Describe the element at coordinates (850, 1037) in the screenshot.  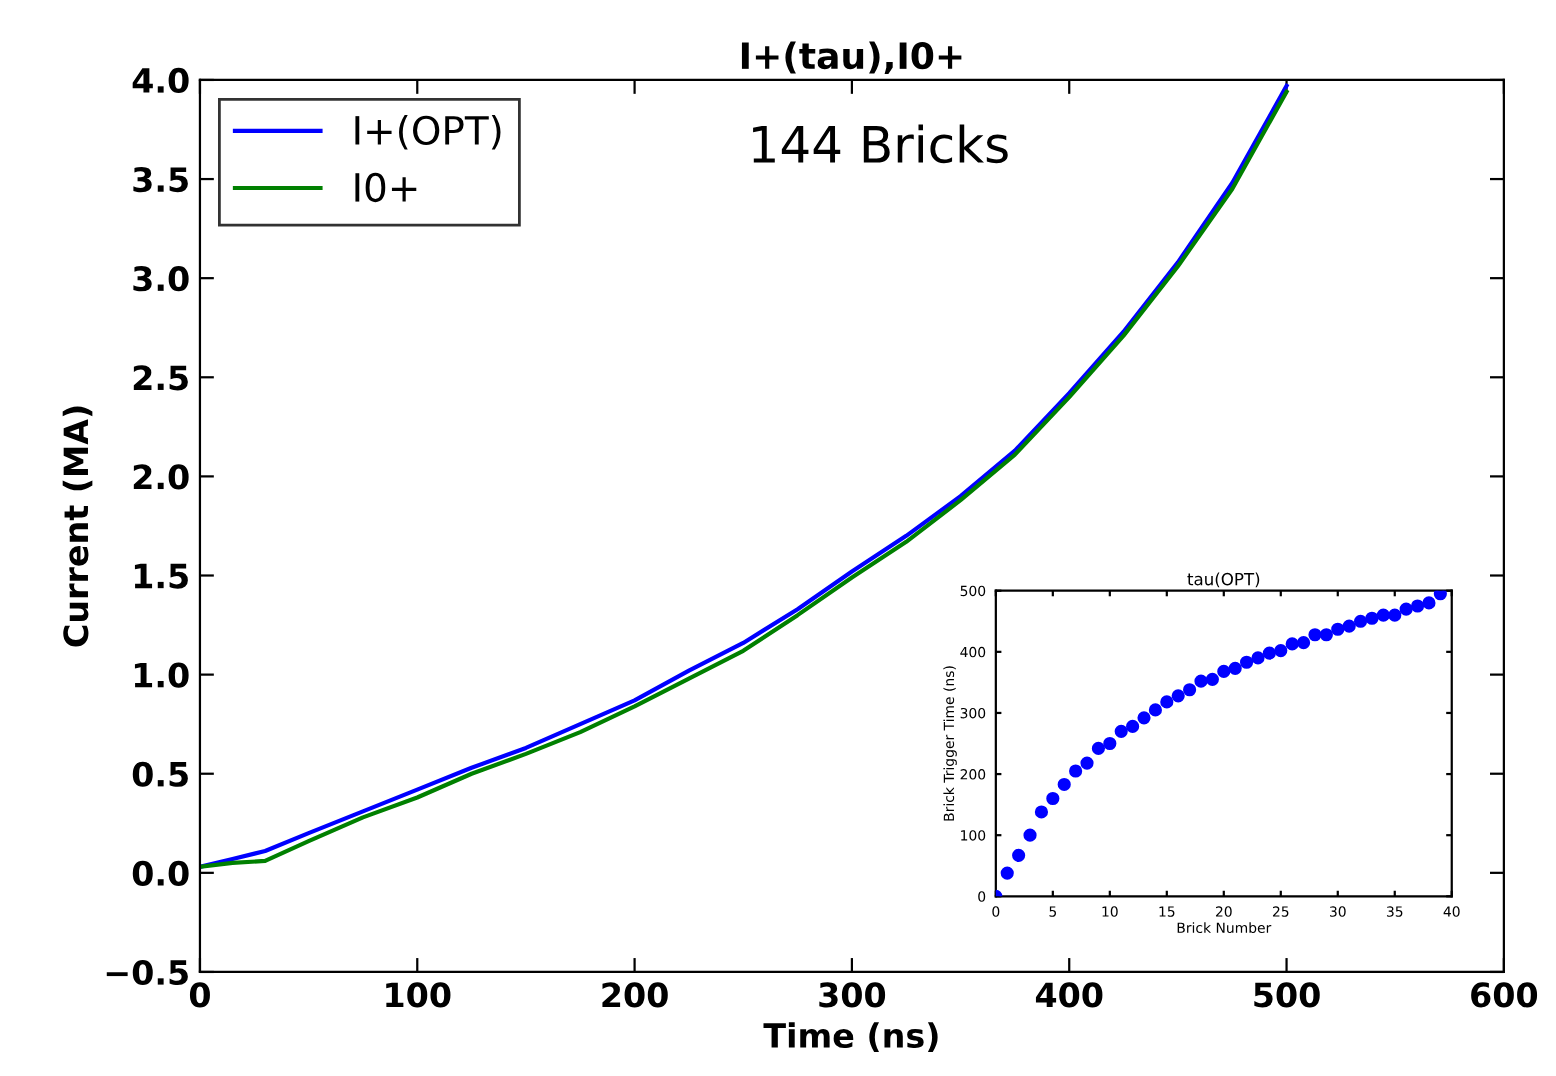
I see `x-axis-title: Time (ns)` at that location.